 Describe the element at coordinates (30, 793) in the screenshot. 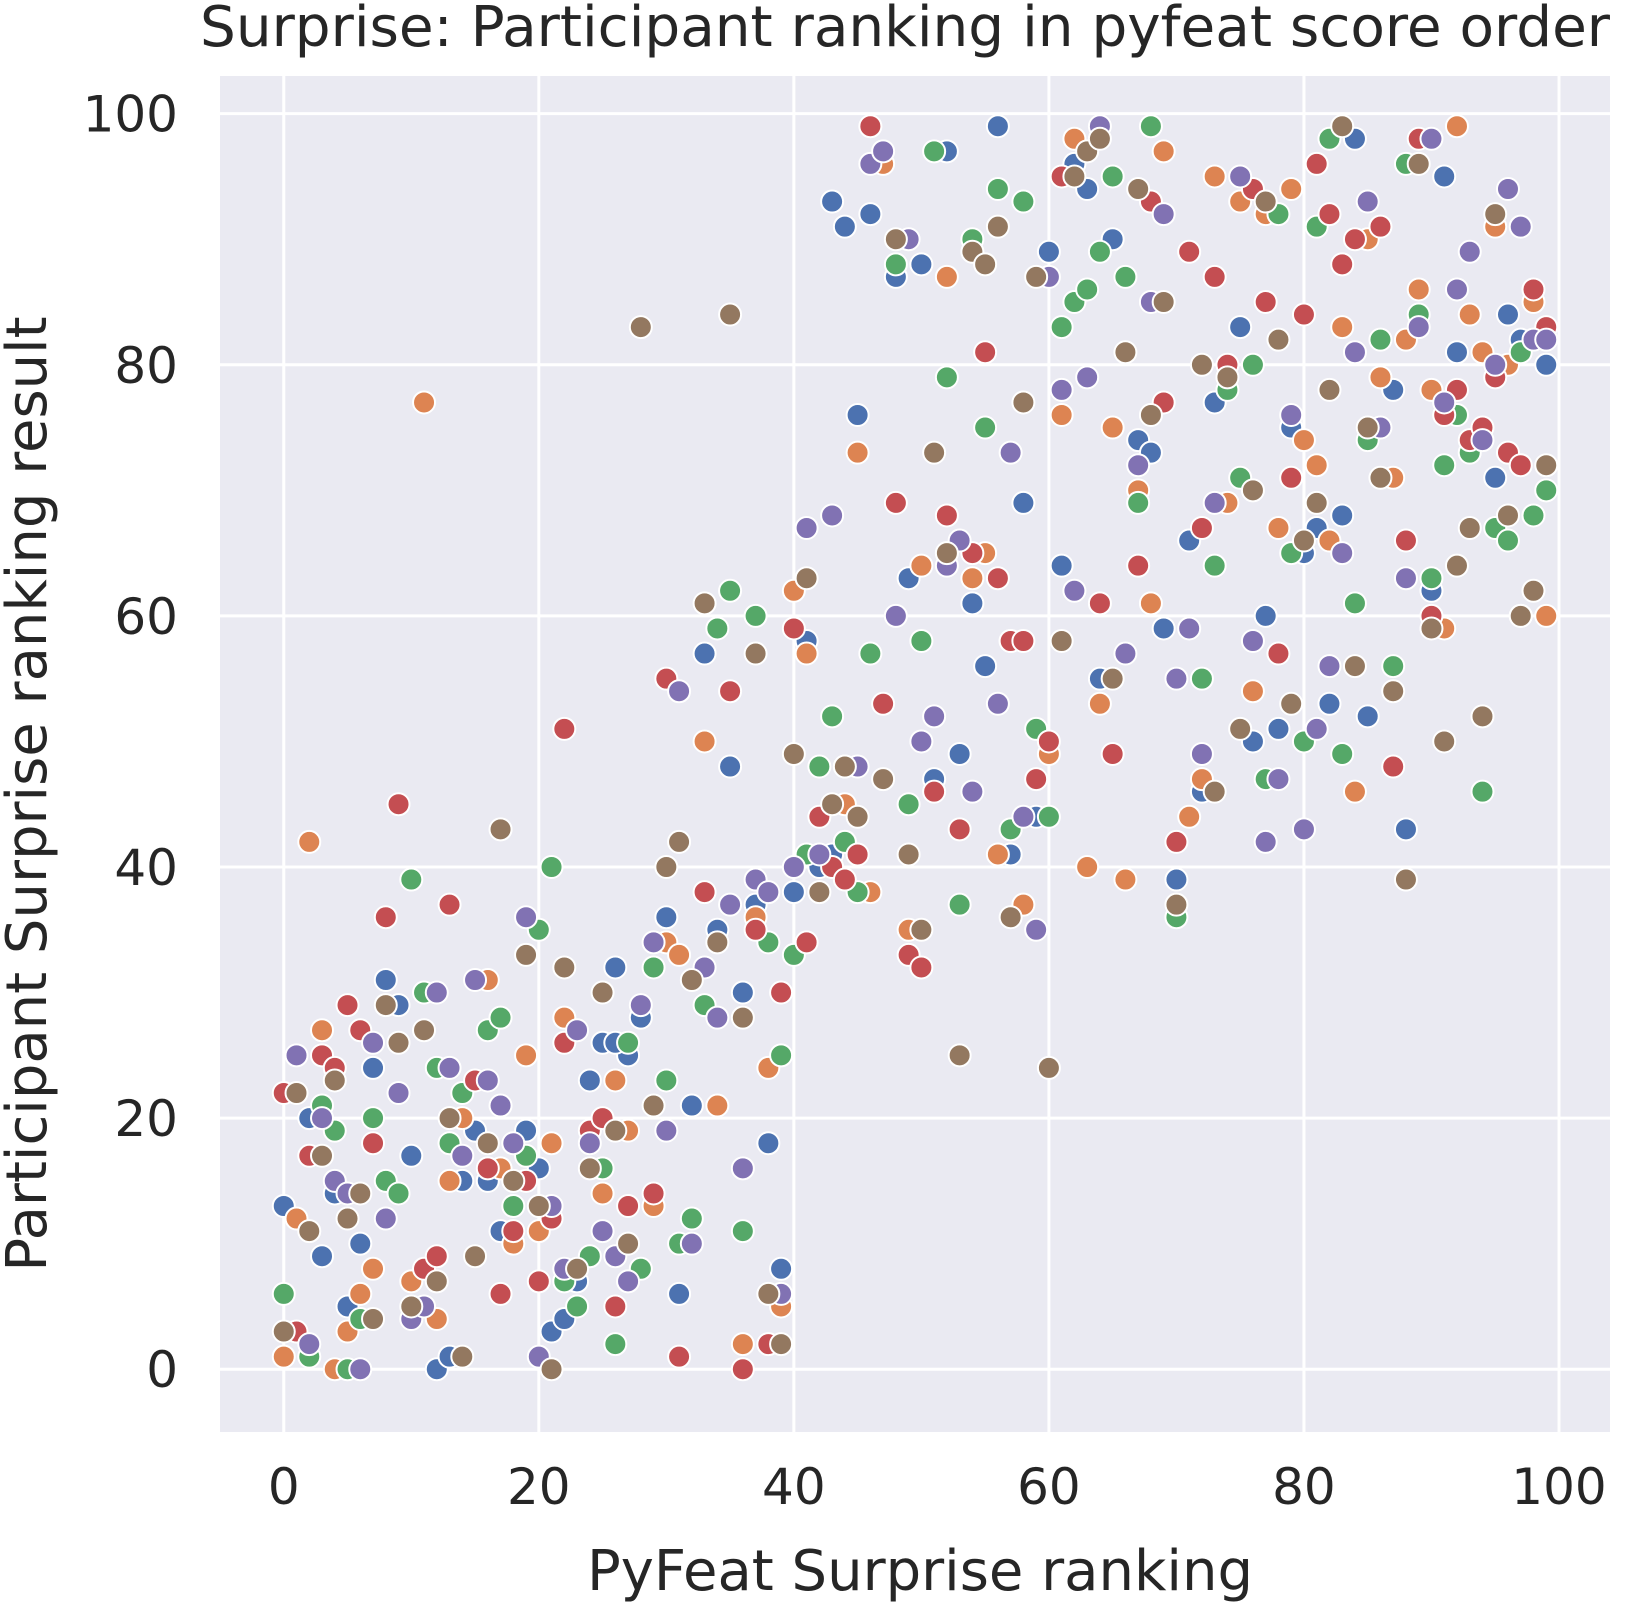

I see `y-axis-label: Participant Surprise ranking result` at that location.